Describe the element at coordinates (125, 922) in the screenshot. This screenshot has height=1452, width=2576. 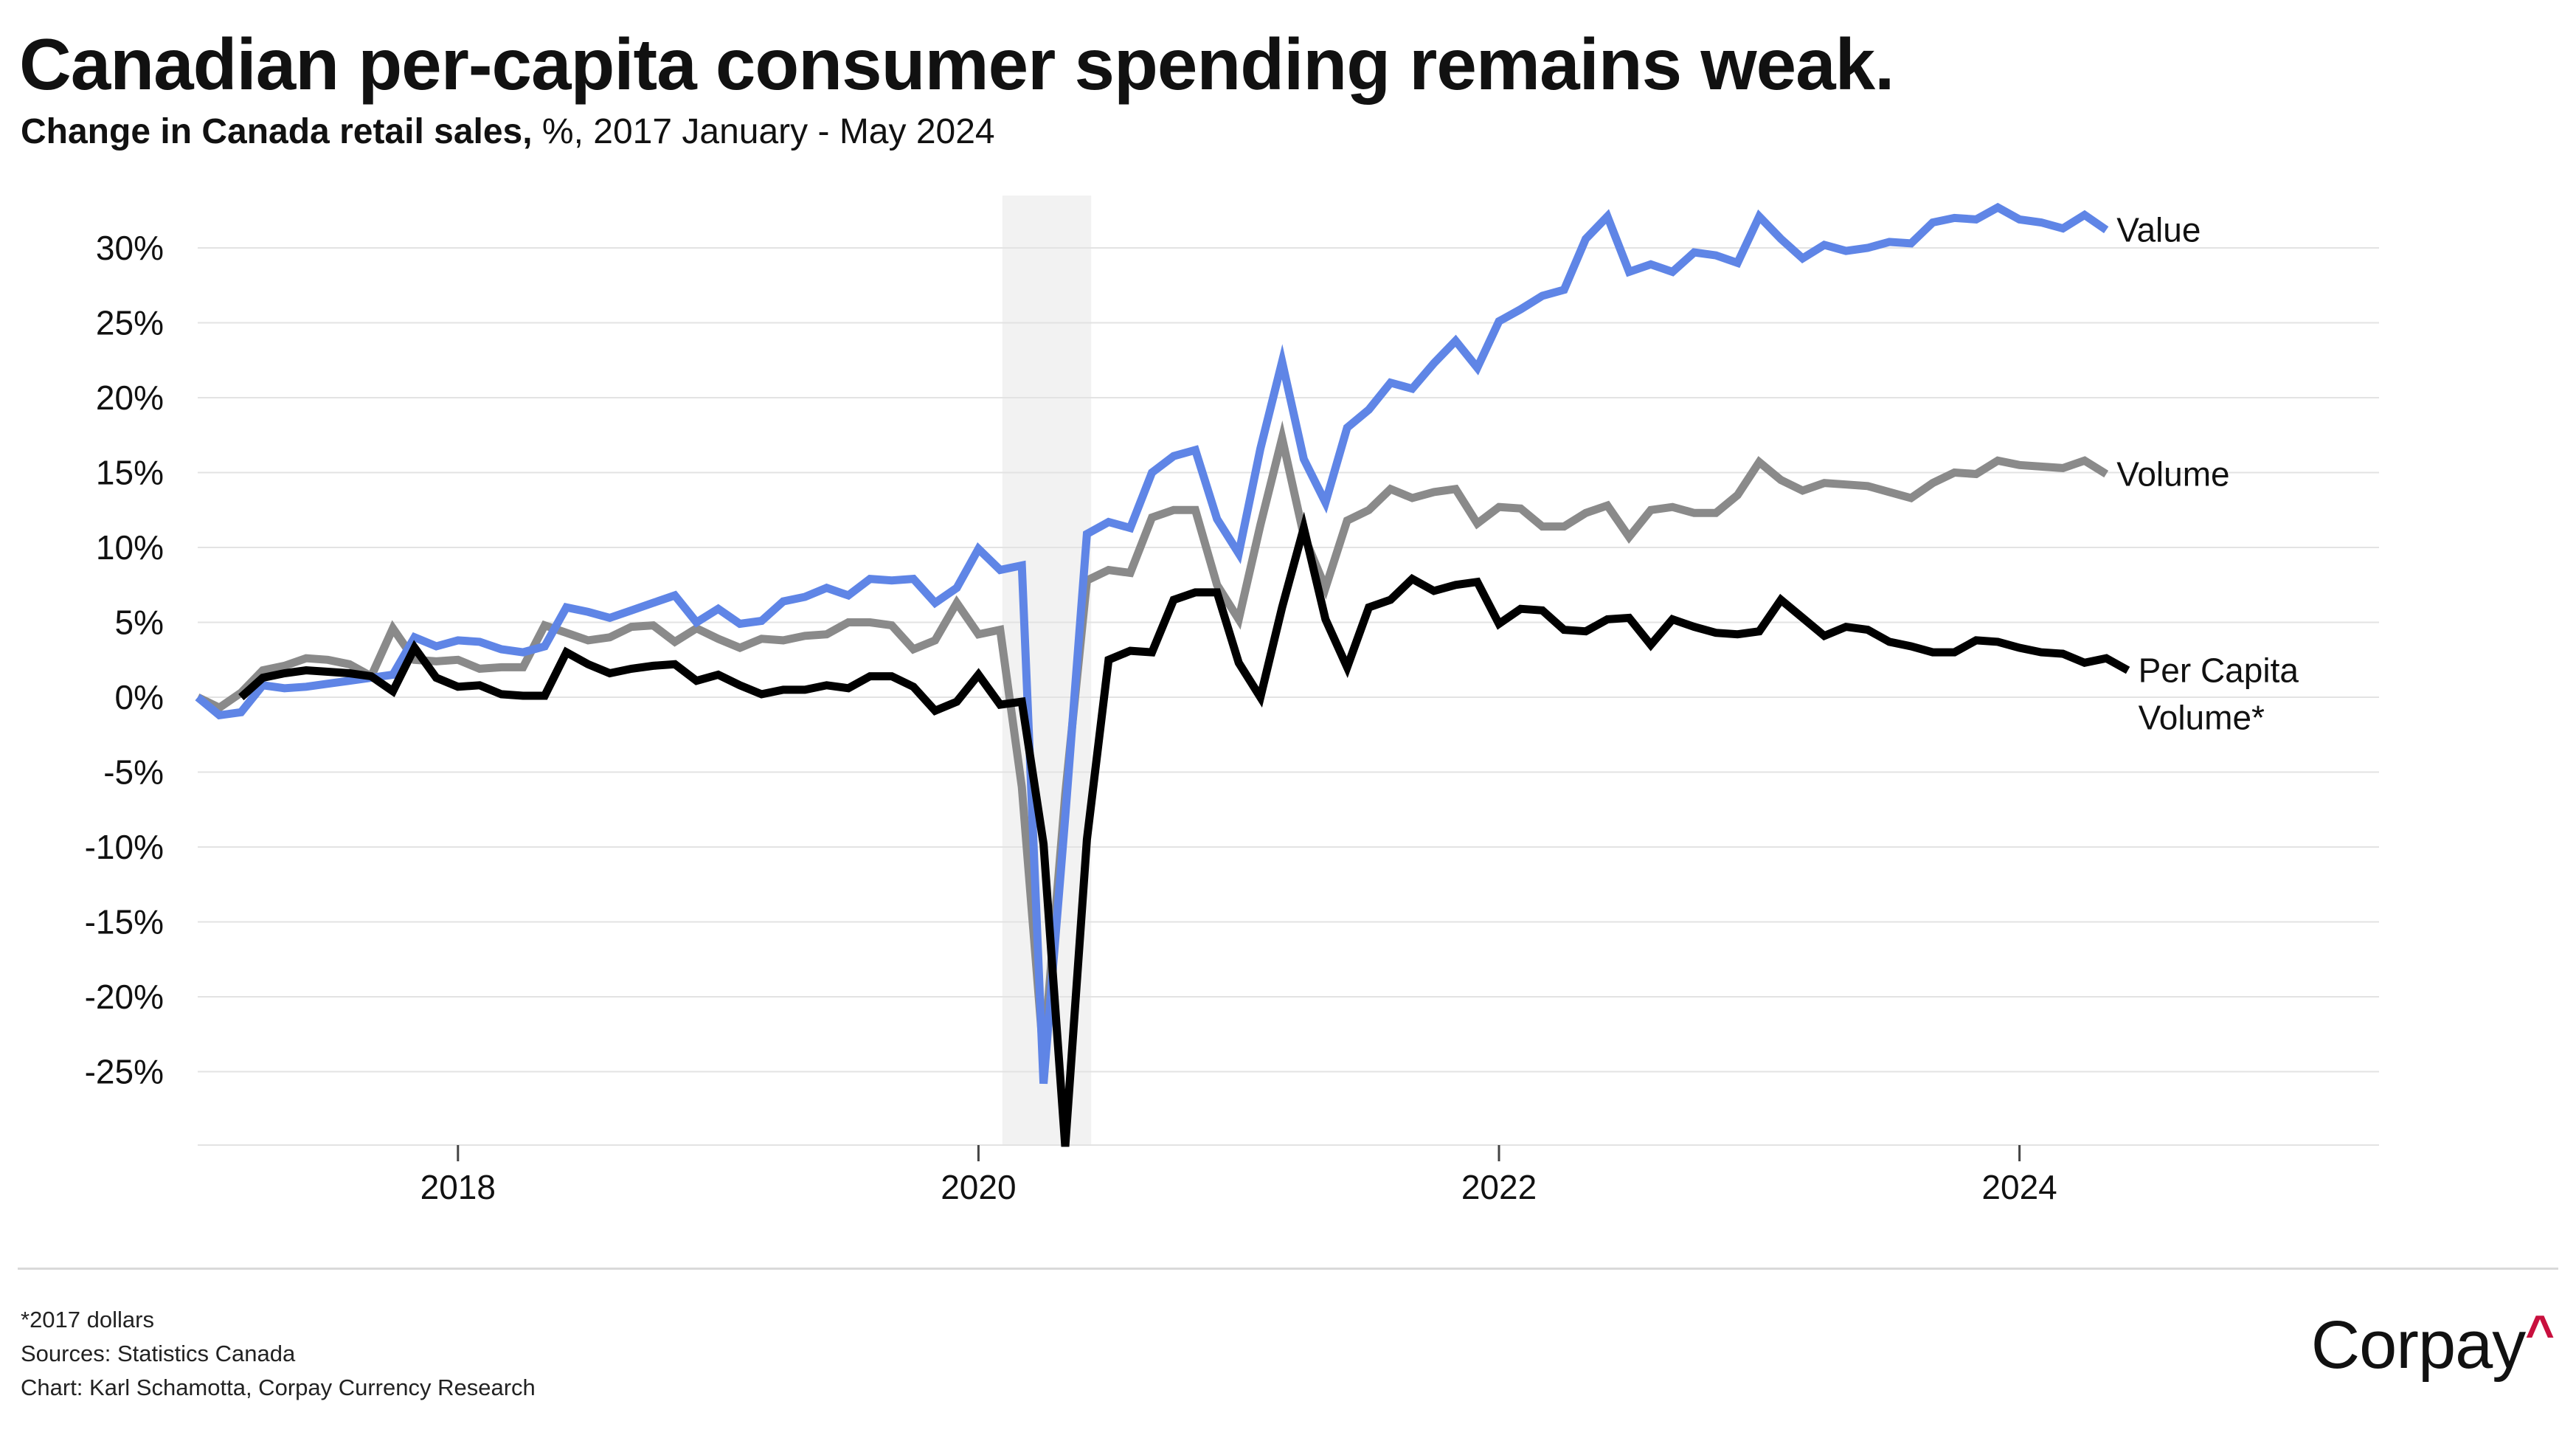
I see `y-tick-label: -15%` at that location.